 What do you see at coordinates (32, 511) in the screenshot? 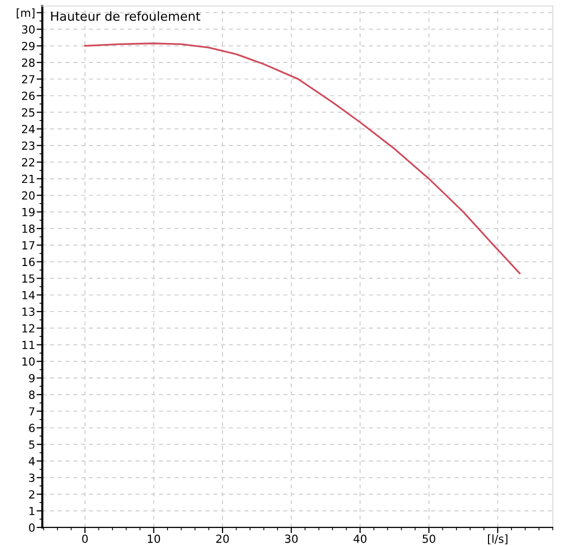
I see `y-tick-label: 1` at bounding box center [32, 511].